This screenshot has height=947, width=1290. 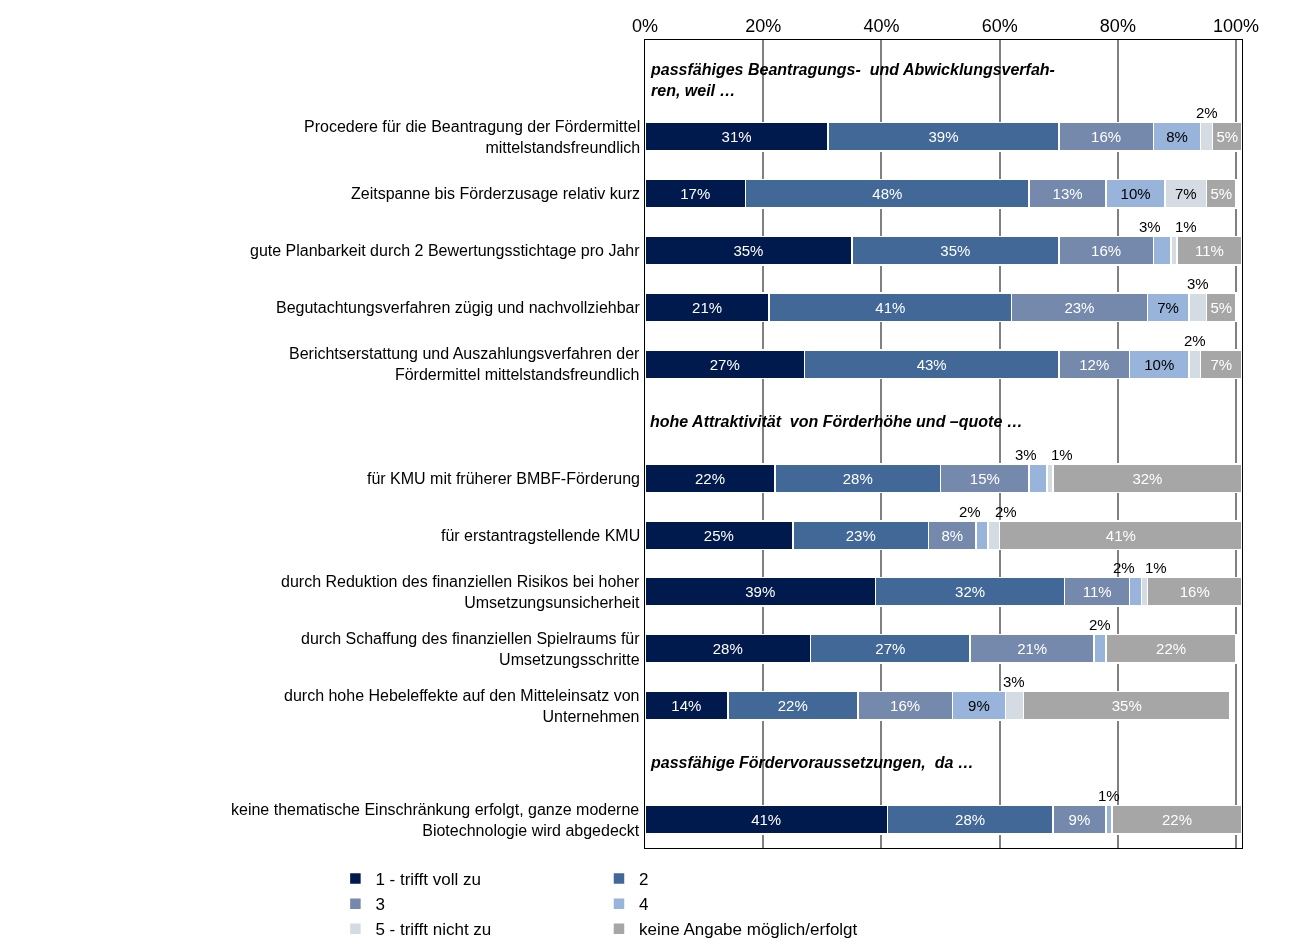 I want to click on y-tick-label: Berichtserstattung und Auszahlungsverfahren der Fördermittel mittelstandsfreundlich, so click(x=465, y=364).